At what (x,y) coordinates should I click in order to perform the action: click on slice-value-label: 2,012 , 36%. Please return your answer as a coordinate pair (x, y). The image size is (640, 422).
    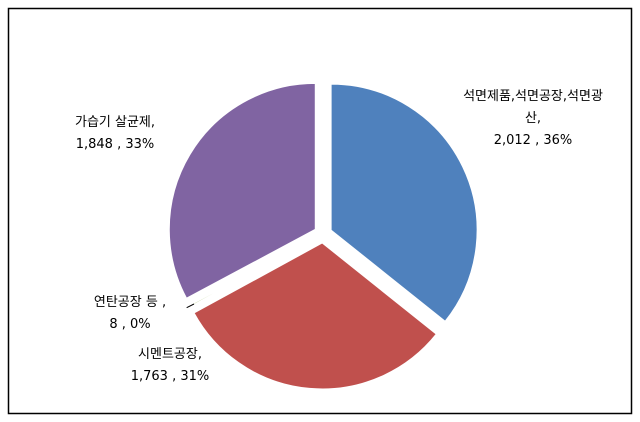
    Looking at the image, I should click on (533, 140).